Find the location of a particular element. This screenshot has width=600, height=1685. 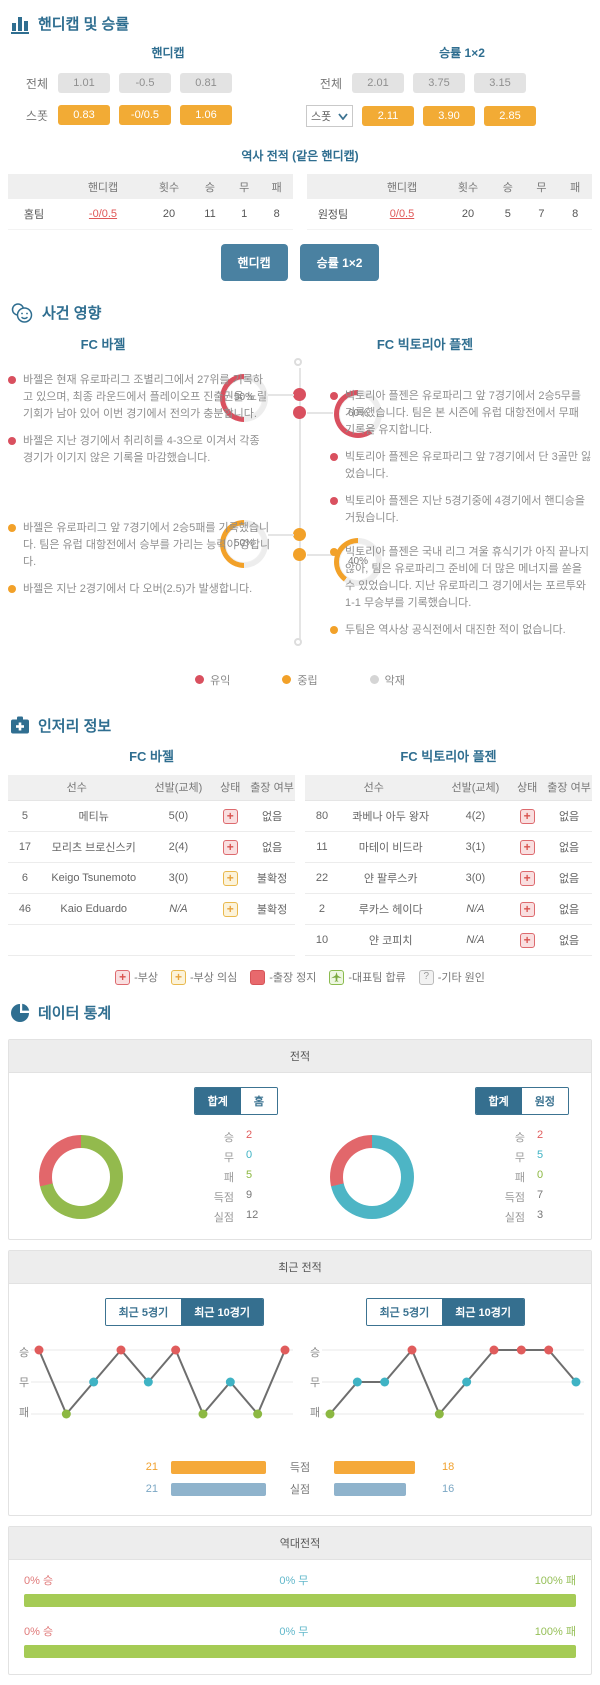

goals-label: 득점 is located at coordinates (300, 1468).